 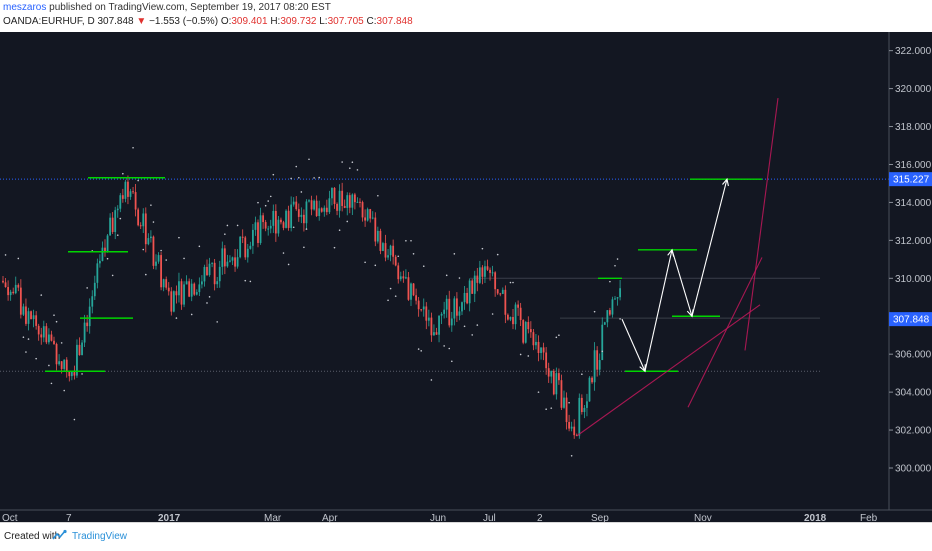 What do you see at coordinates (394, 21) in the screenshot?
I see `close-value: 307.848` at bounding box center [394, 21].